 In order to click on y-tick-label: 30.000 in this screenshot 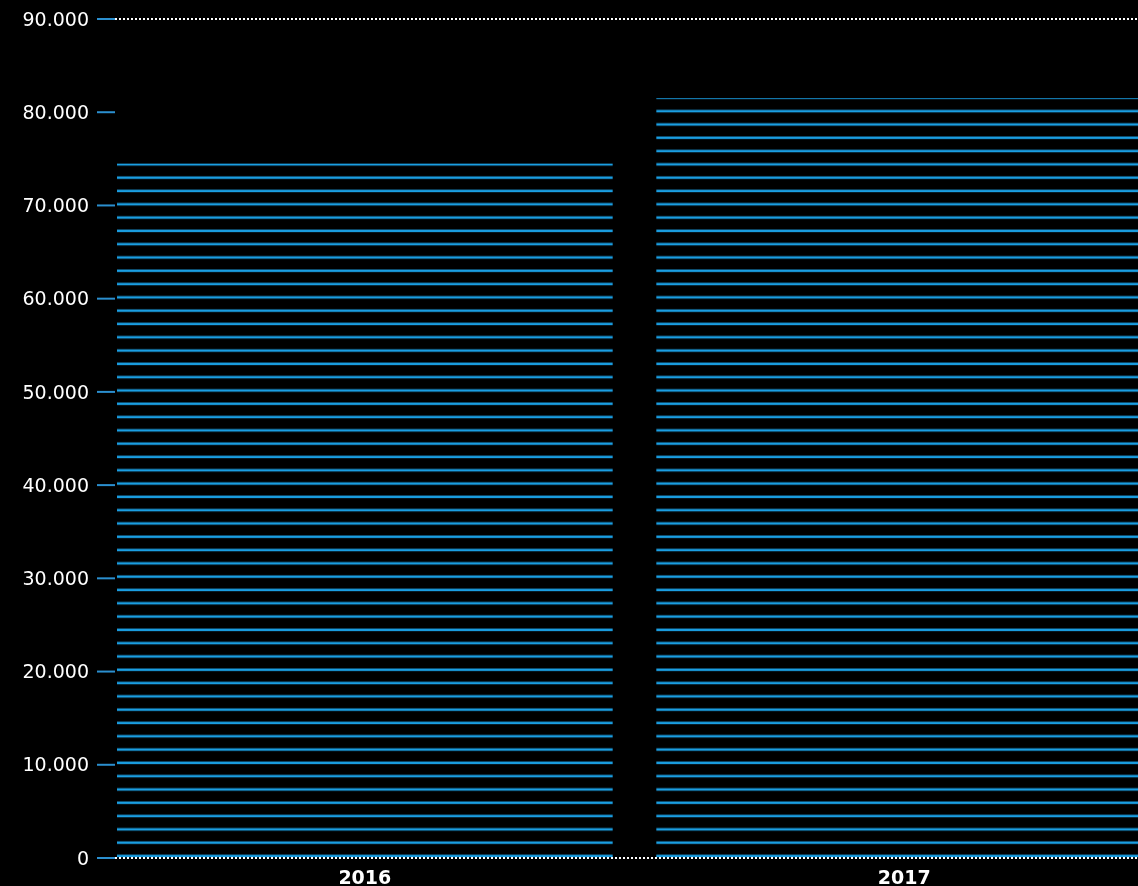, I will do `click(55, 577)`.